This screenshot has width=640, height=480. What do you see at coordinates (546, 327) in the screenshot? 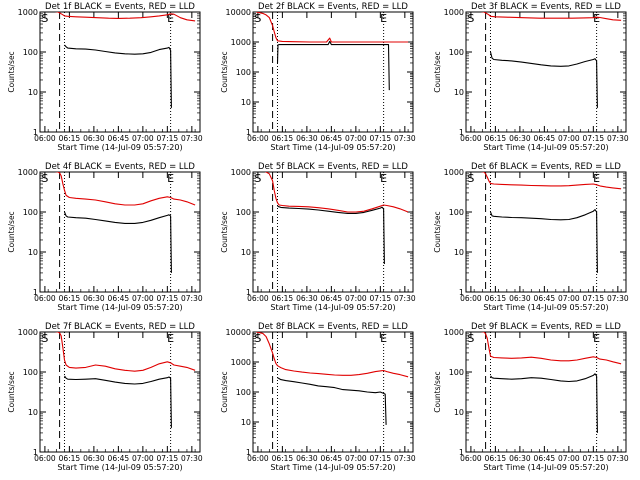
I see `plot-title: Det 9f BLACK = Events, RED = LLD` at bounding box center [546, 327].